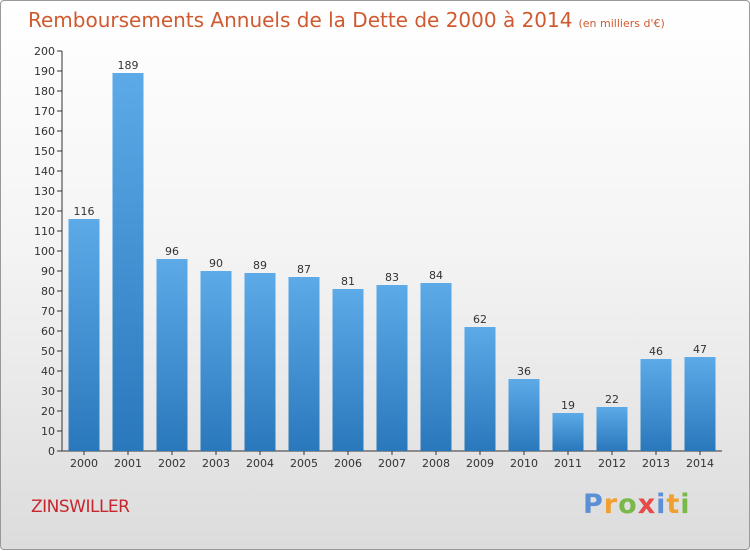  I want to click on proxiti-logo: Proxiti, so click(637, 504).